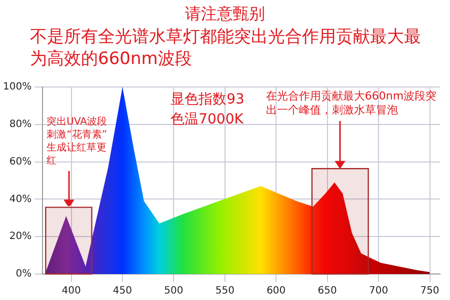  What do you see at coordinates (20, 236) in the screenshot?
I see `y-tick-label: 20%` at bounding box center [20, 236].